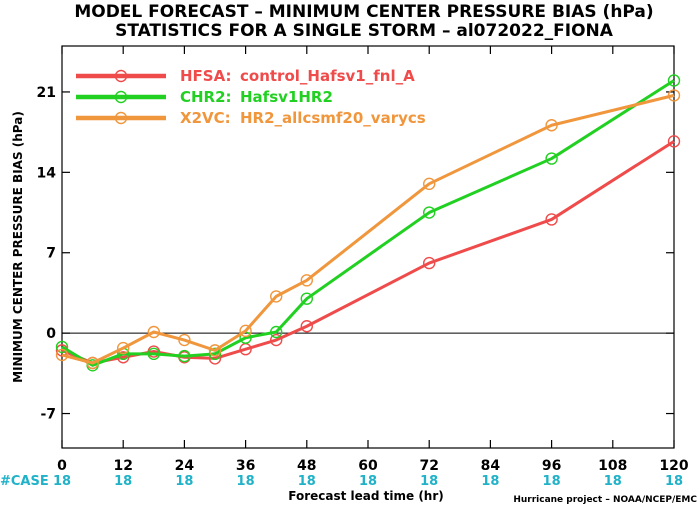  I want to click on x-tick-label: 0, so click(62, 466).